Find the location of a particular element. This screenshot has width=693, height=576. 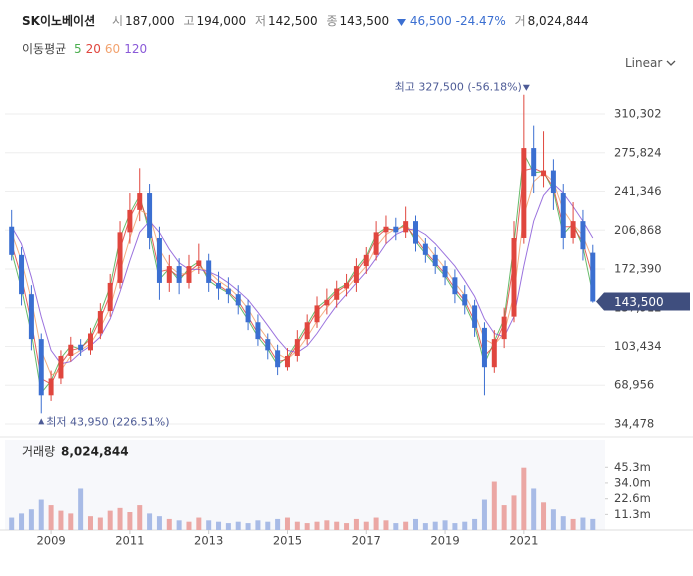

legend-entry: 20 is located at coordinates (93, 49).